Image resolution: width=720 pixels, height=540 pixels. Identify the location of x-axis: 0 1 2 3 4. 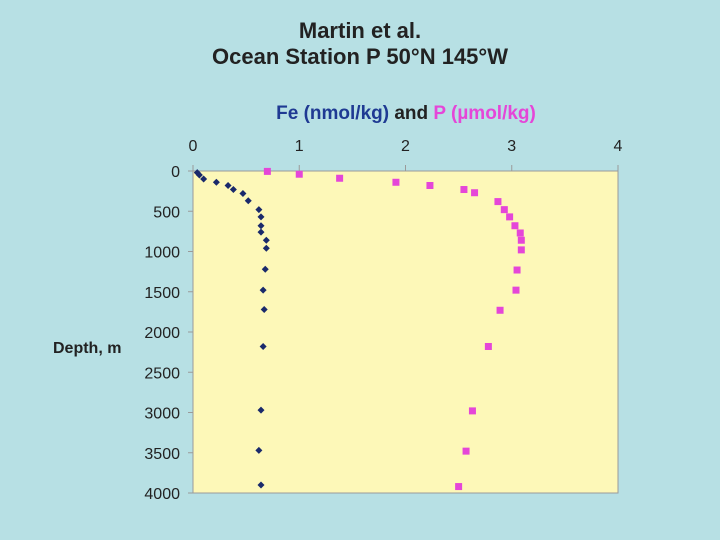
(406, 154).